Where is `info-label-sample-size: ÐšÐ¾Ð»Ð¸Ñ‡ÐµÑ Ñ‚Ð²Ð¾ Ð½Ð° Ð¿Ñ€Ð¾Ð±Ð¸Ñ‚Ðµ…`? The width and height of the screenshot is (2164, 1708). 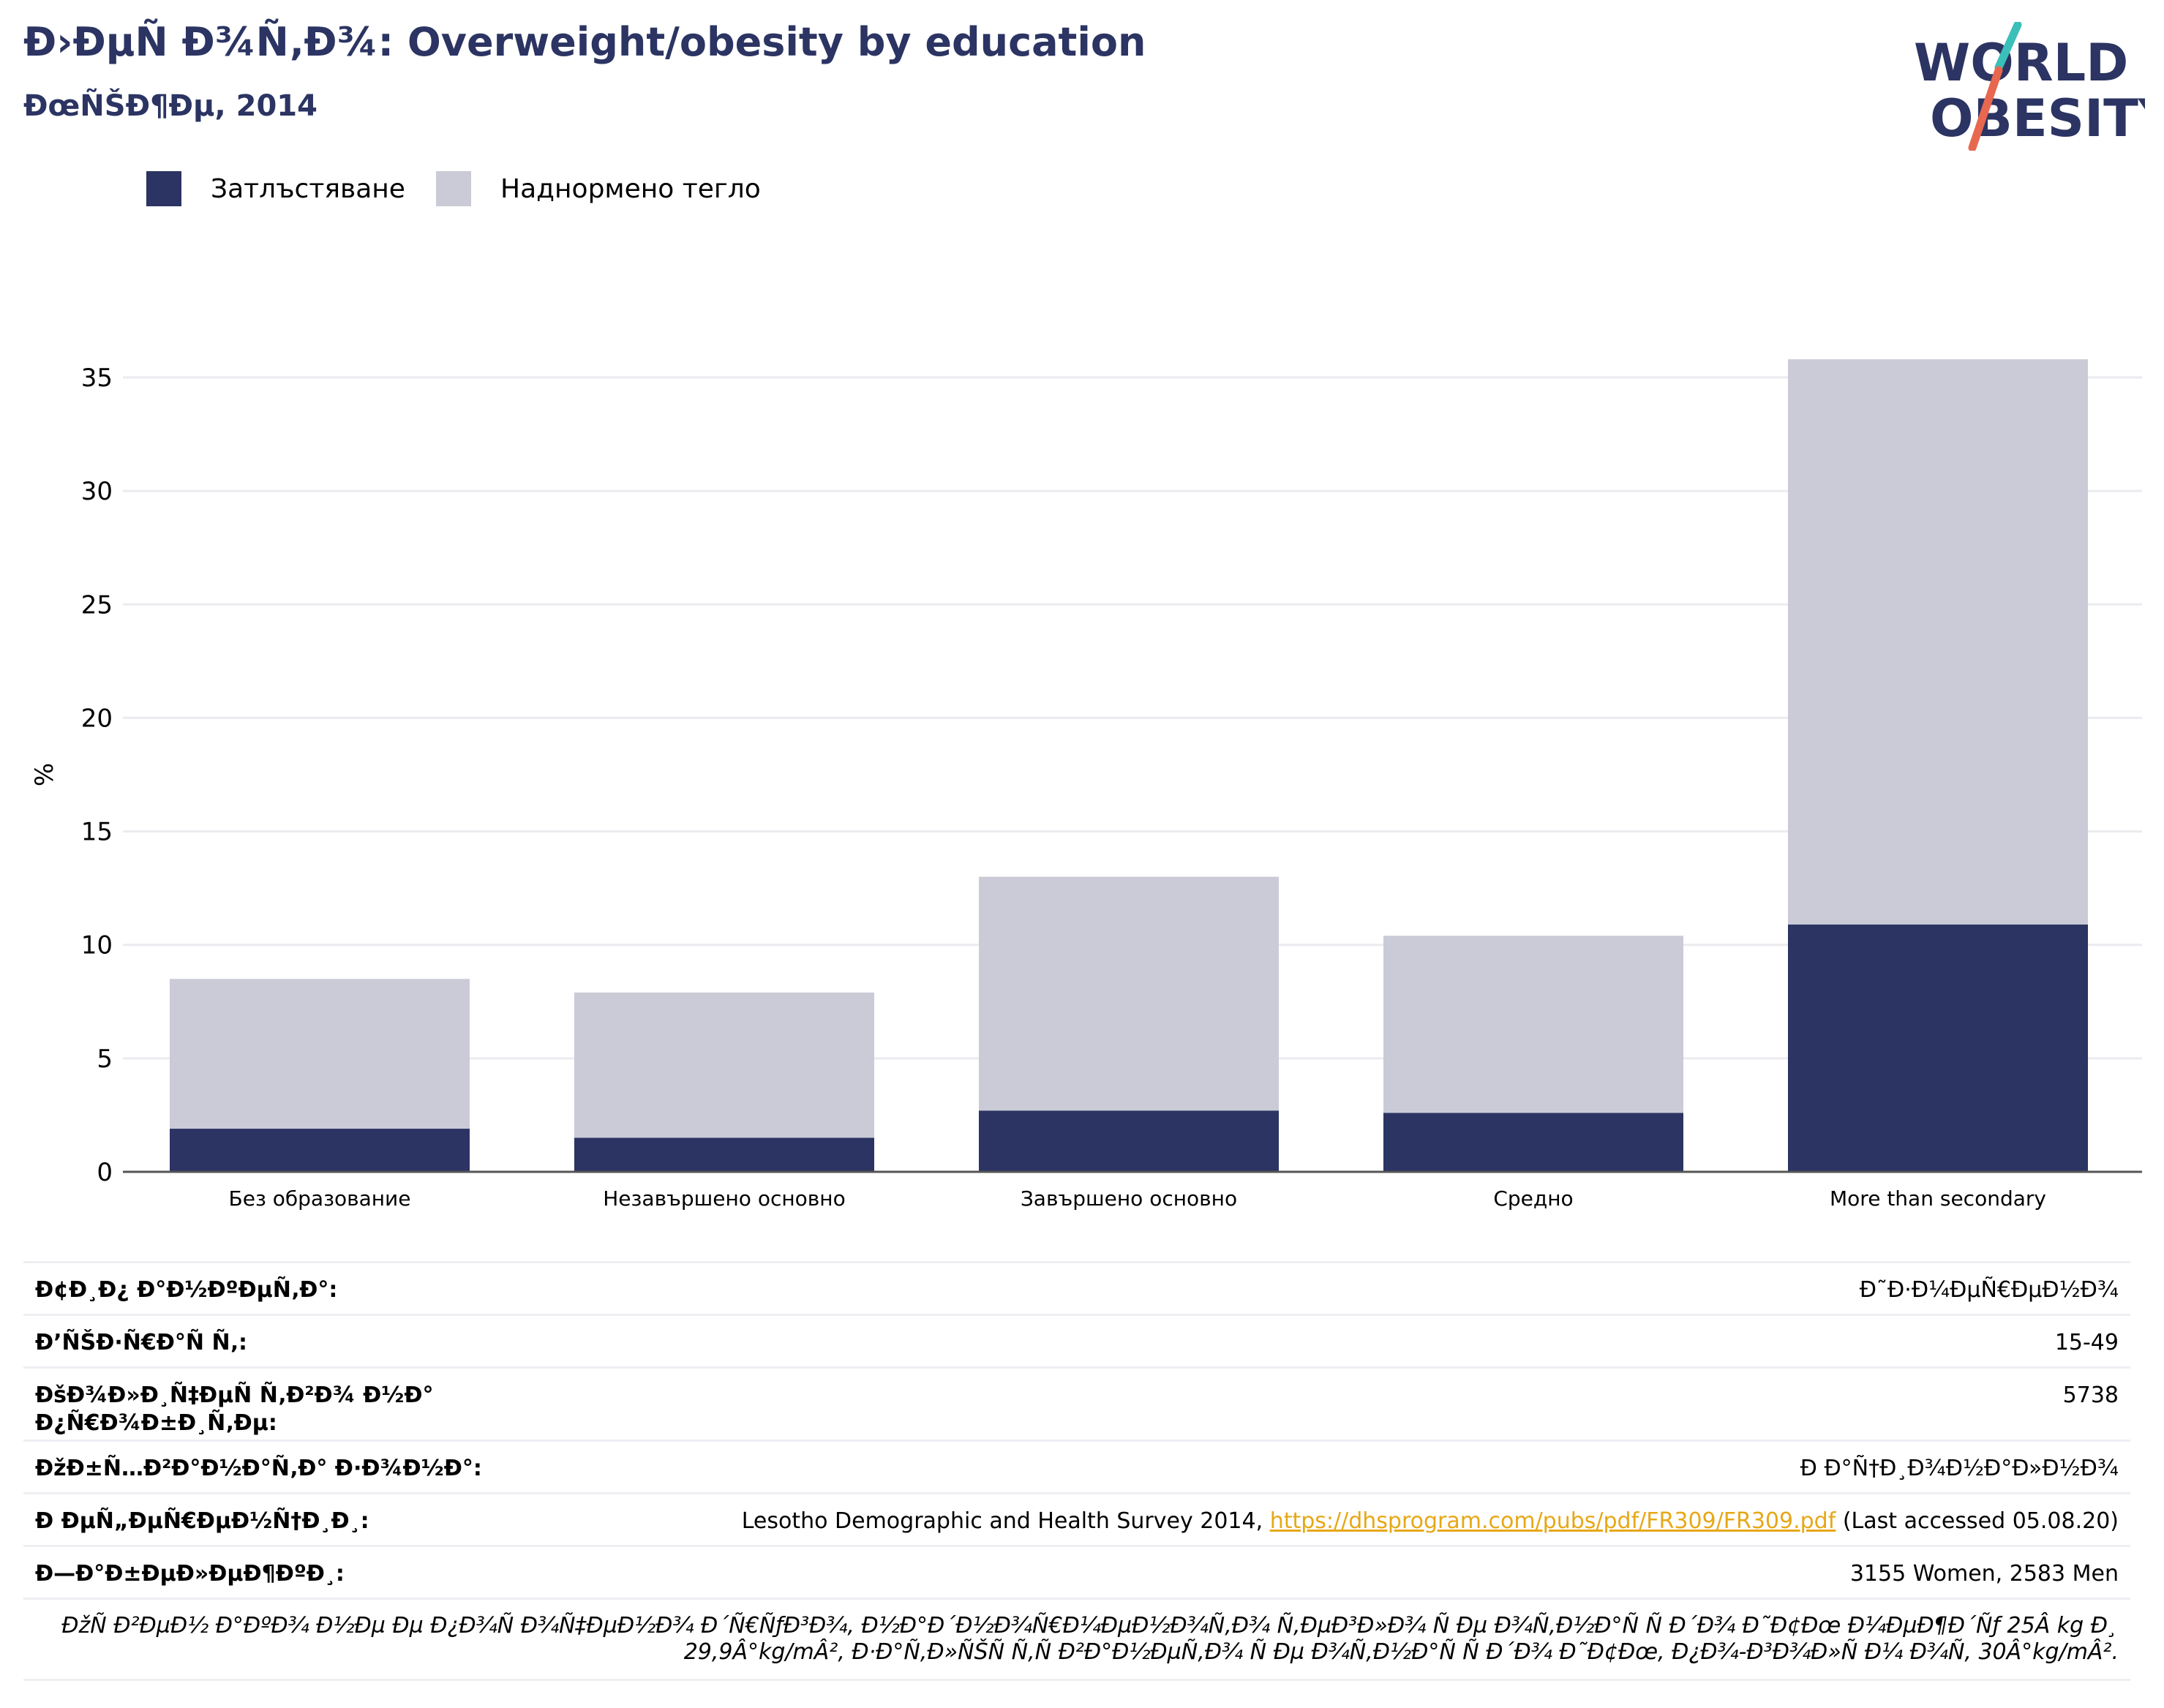 info-label-sample-size: ÐšÐ¾Ð»Ð¸Ñ‡ÐµÑ Ñ‚Ð²Ð¾ Ð½Ð° Ð¿Ñ€Ð¾Ð±Ð¸Ñ‚Ðµ… is located at coordinates (234, 1409).